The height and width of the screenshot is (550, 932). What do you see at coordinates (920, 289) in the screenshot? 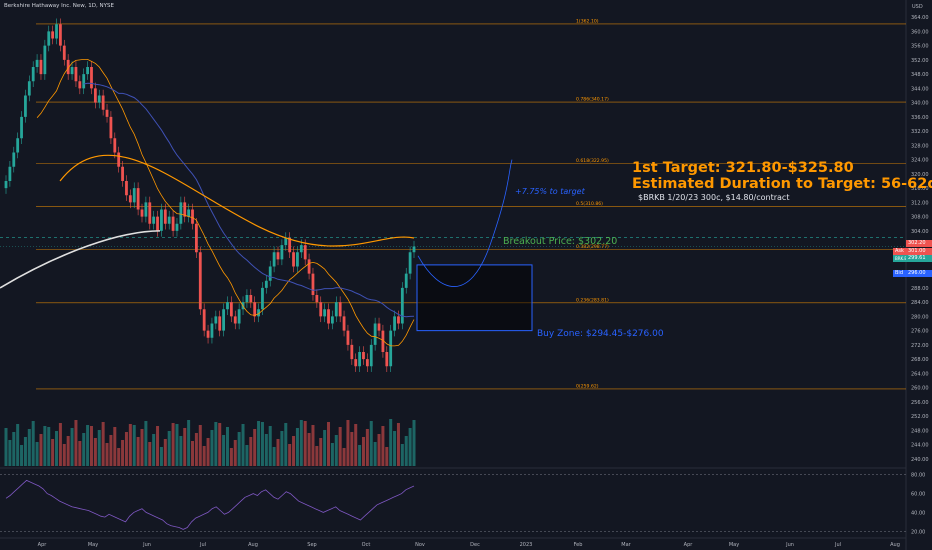
I see `y-tick-label: 288.00` at bounding box center [920, 289].